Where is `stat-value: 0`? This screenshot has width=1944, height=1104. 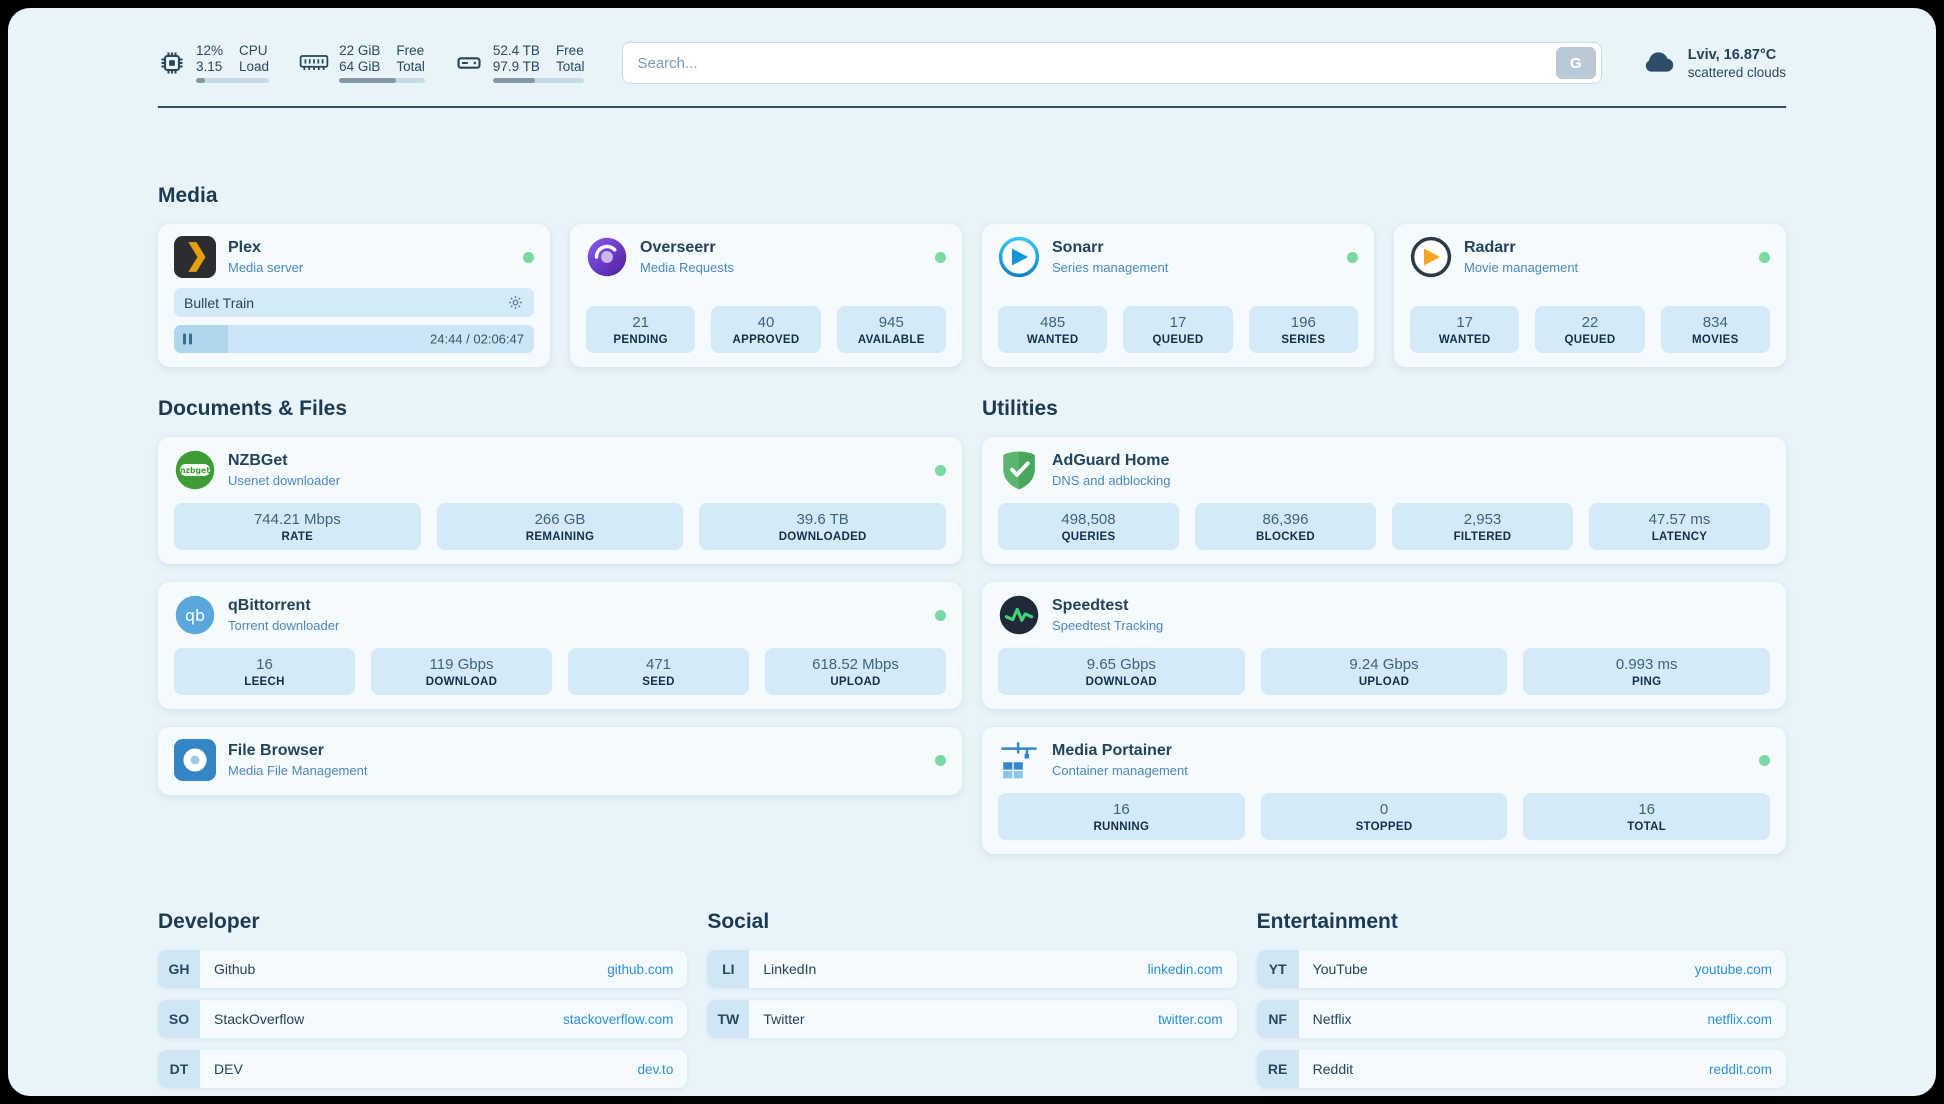 stat-value: 0 is located at coordinates (1384, 809).